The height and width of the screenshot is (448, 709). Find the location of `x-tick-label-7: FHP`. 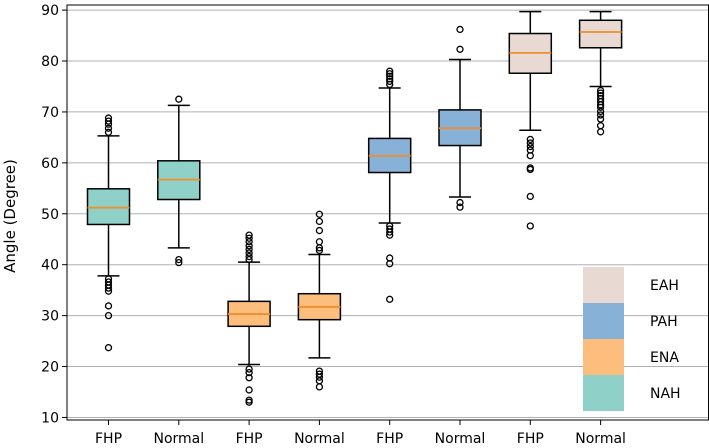

x-tick-label-7: FHP is located at coordinates (530, 439).